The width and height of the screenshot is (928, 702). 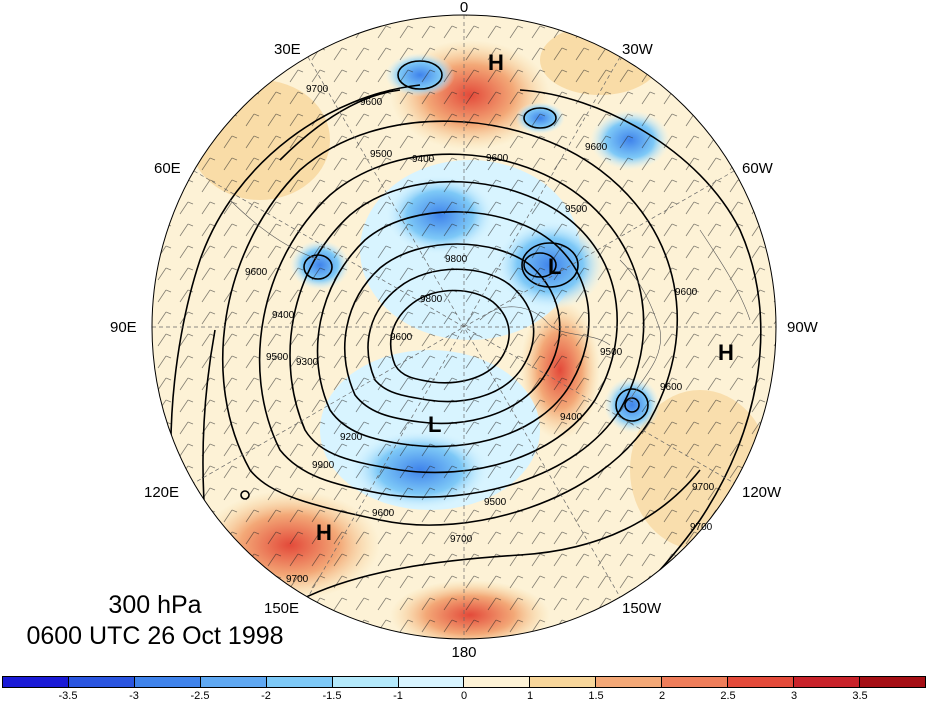 What do you see at coordinates (463, 652) in the screenshot?
I see `lon-label: 180` at bounding box center [463, 652].